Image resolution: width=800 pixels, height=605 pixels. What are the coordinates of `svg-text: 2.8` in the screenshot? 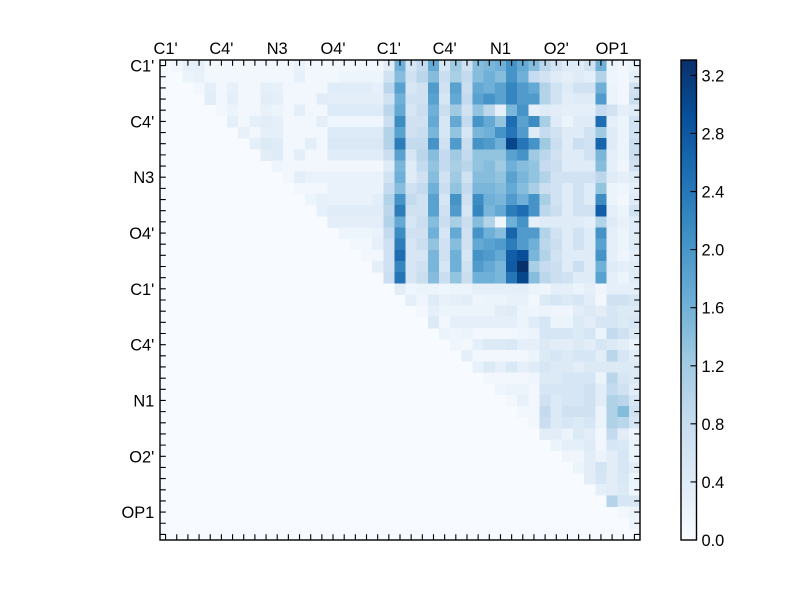 It's located at (713, 134).